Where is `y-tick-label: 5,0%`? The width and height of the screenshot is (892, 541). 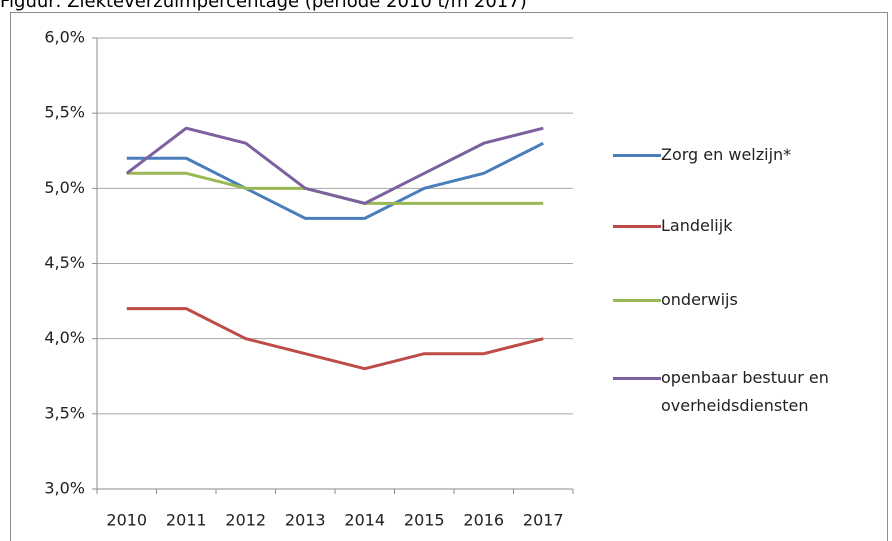 y-tick-label: 5,0% is located at coordinates (64, 187).